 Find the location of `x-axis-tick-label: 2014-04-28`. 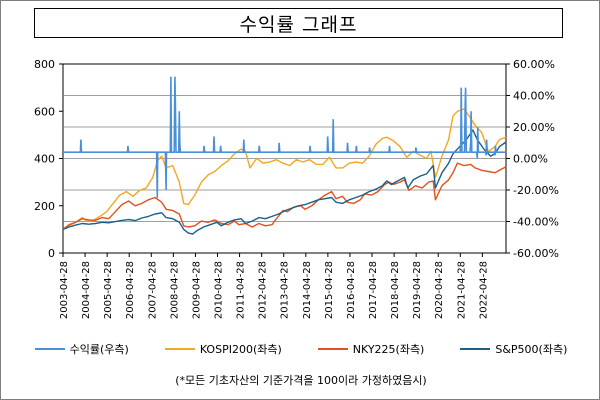

x-axis-tick-label: 2014-04-28 is located at coordinates (307, 290).